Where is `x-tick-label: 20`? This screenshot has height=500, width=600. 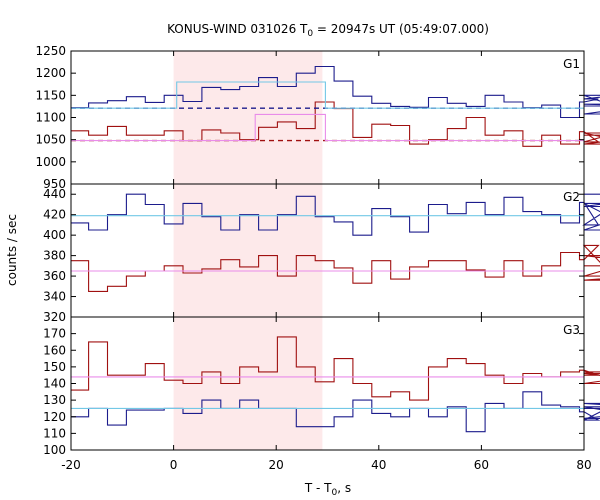 x-tick-label: 20 is located at coordinates (276, 465).